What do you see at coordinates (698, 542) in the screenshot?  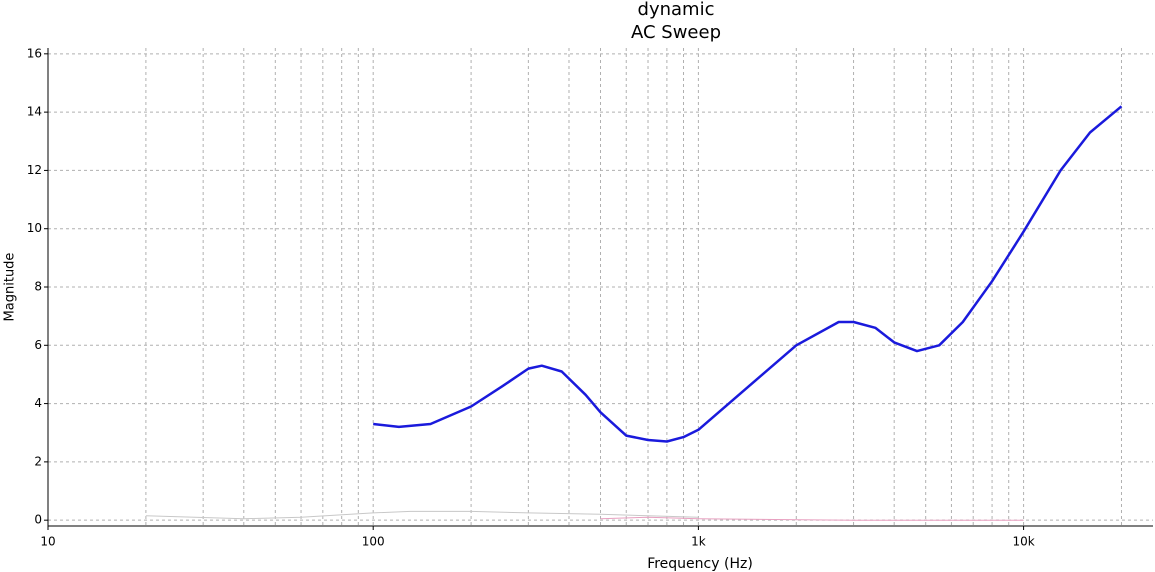 I see `x-tick-label: 1k` at bounding box center [698, 542].